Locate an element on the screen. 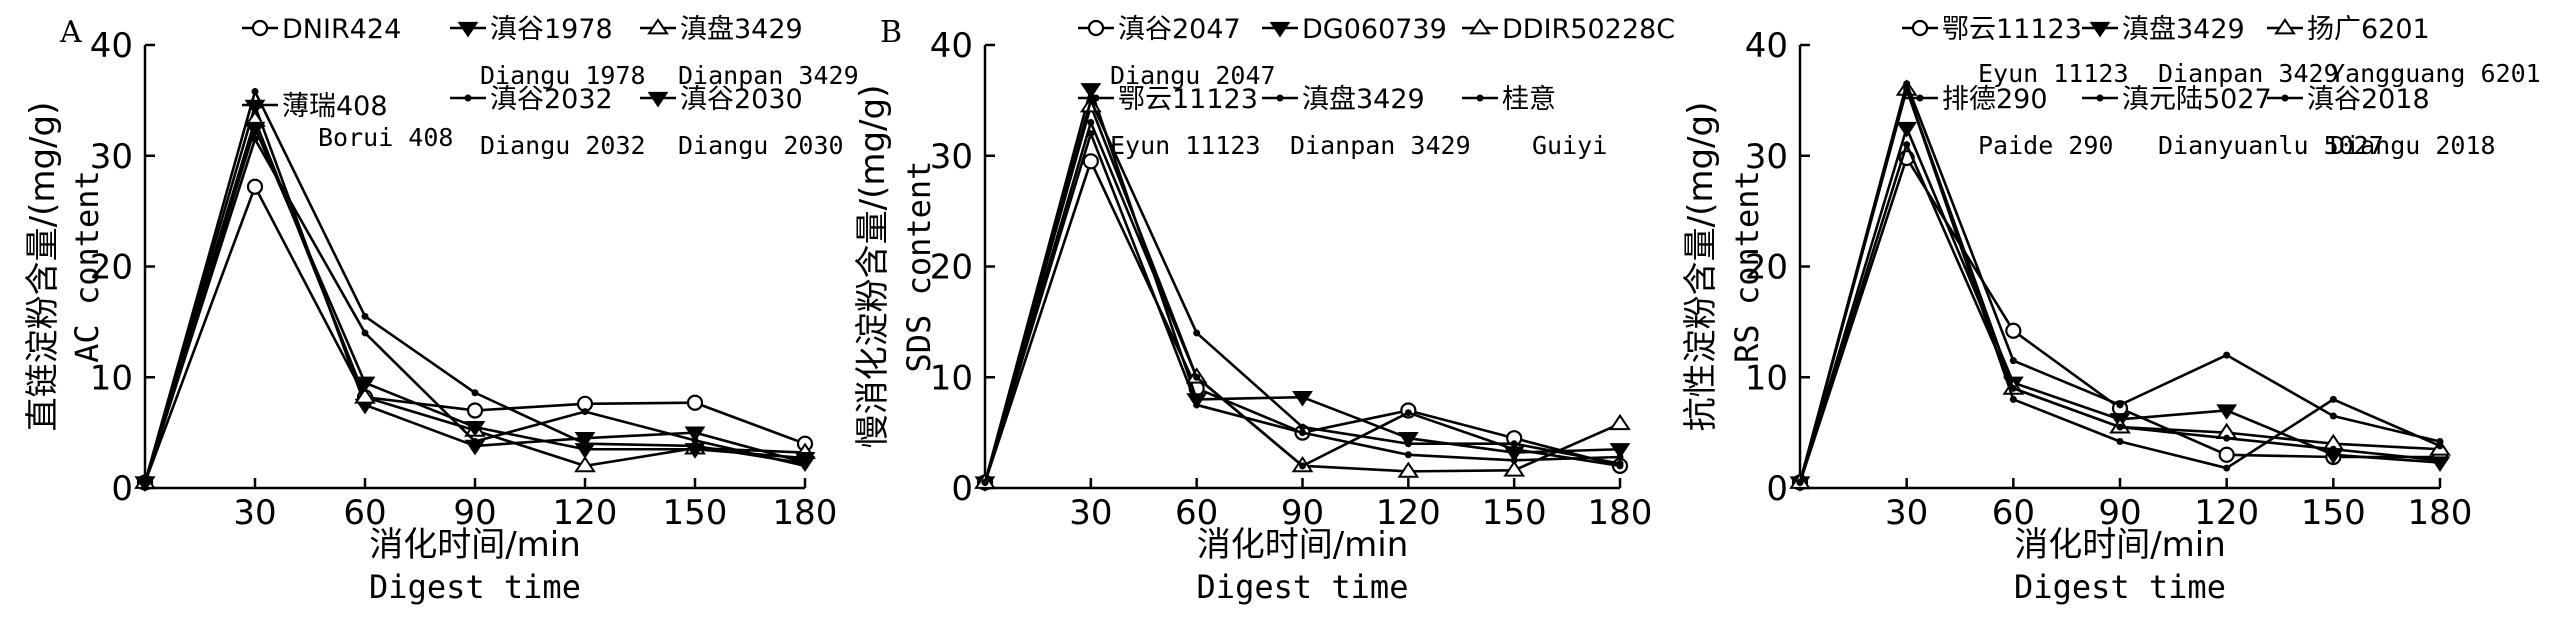 The width and height of the screenshot is (2570, 624). legend-label-en: Borui 408 is located at coordinates (385, 137).